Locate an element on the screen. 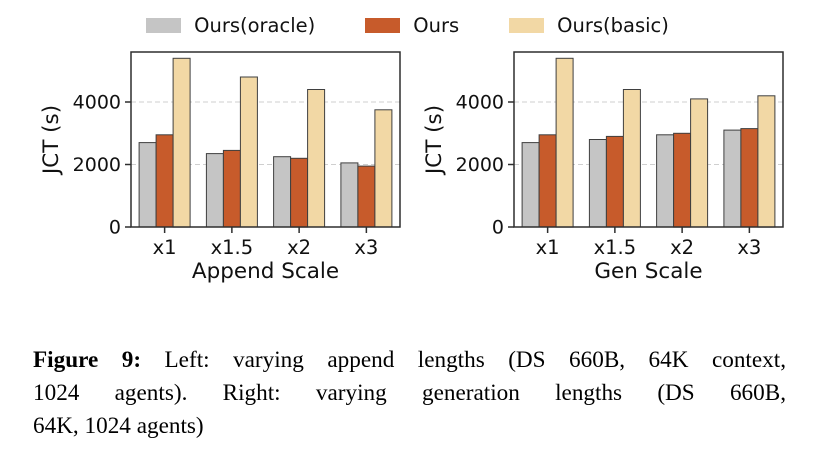 This screenshot has height=465, width=815. legend-swatch-orange-icon is located at coordinates (383, 26).